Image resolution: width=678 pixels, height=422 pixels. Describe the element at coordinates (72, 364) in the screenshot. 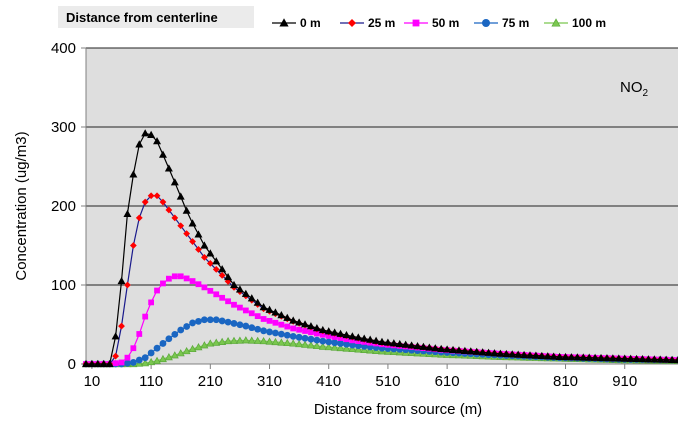

I see `y-tick-label: 0` at that location.